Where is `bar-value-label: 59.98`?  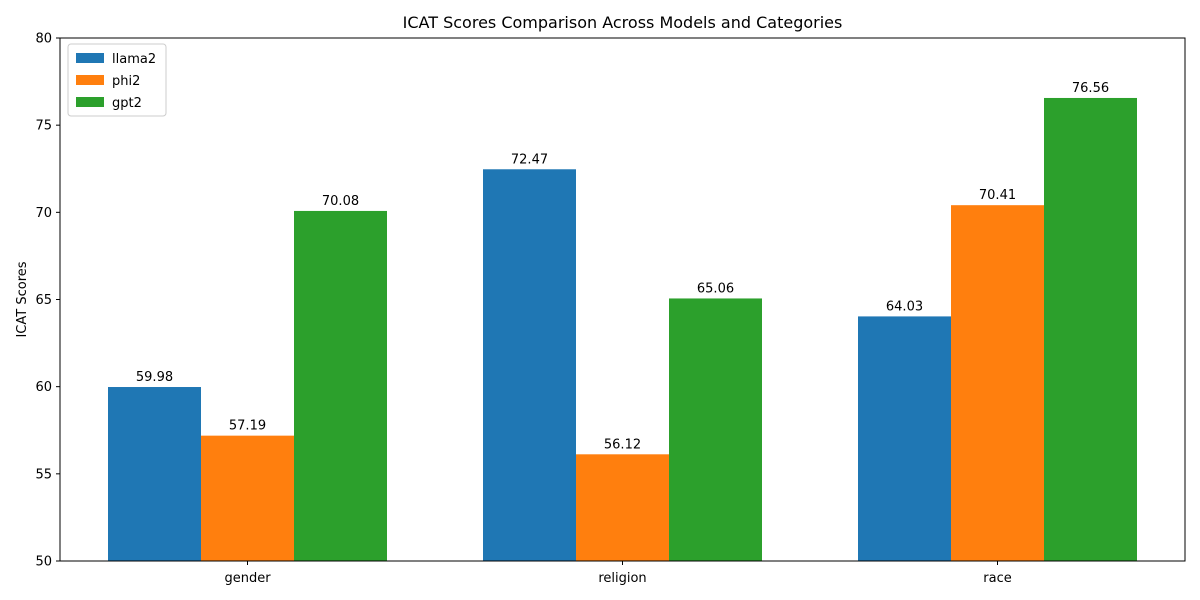
bar-value-label: 59.98 is located at coordinates (154, 377).